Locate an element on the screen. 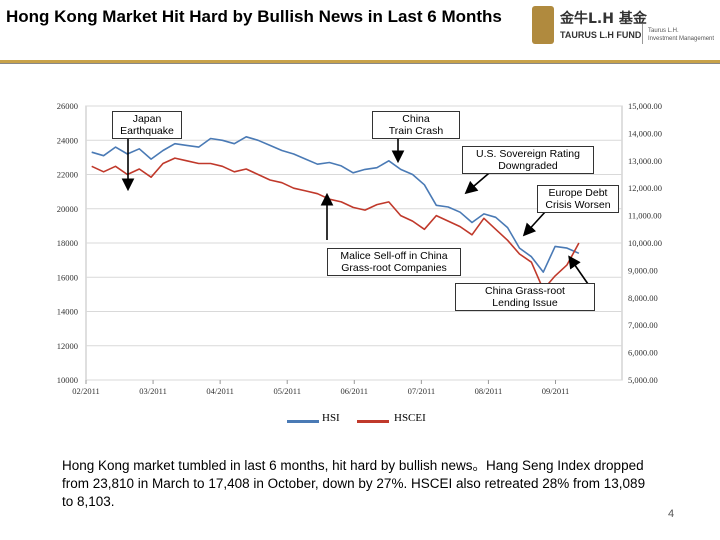 This screenshot has height=540, width=720. y-left-tick-label: 20000 is located at coordinates (67, 209).